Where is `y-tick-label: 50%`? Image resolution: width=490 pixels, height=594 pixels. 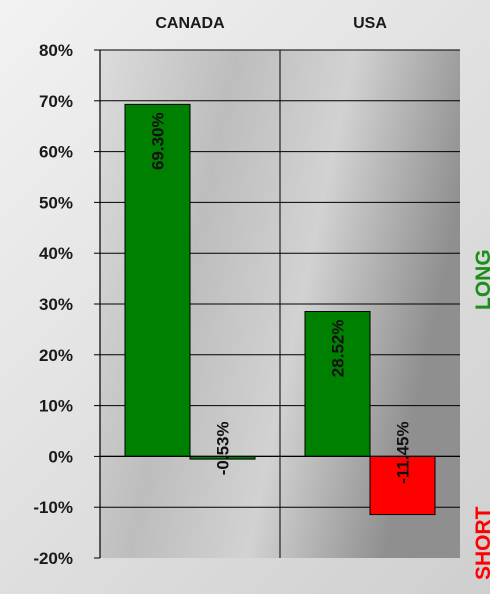 y-tick-label: 50% is located at coordinates (56, 202).